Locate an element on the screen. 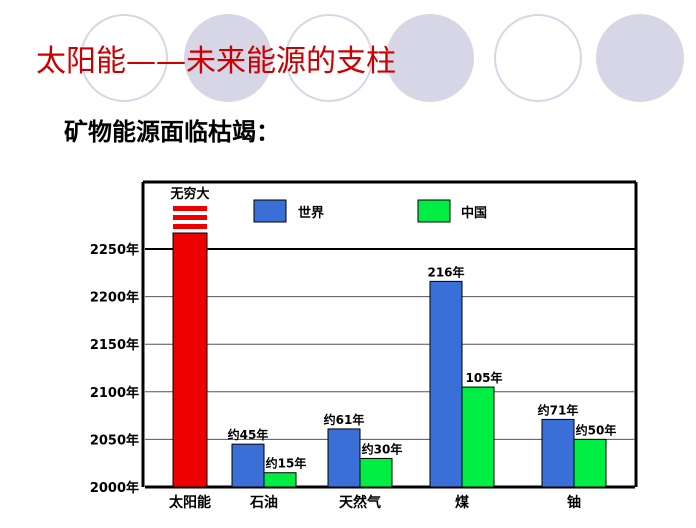 The height and width of the screenshot is (528, 696). y-tick-label: 2200年 is located at coordinates (114, 298).